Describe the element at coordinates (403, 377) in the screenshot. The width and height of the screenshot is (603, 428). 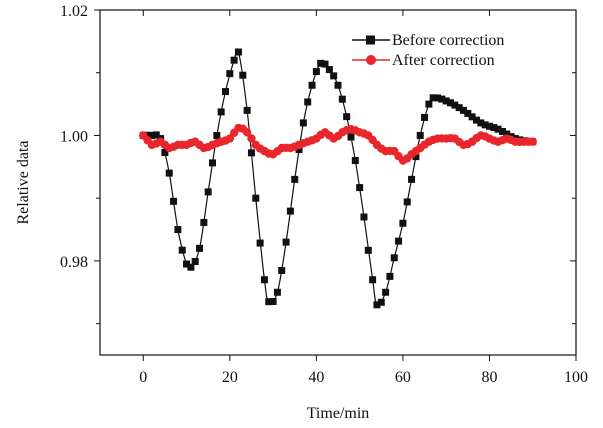
I see `x-tick-label: 60` at that location.